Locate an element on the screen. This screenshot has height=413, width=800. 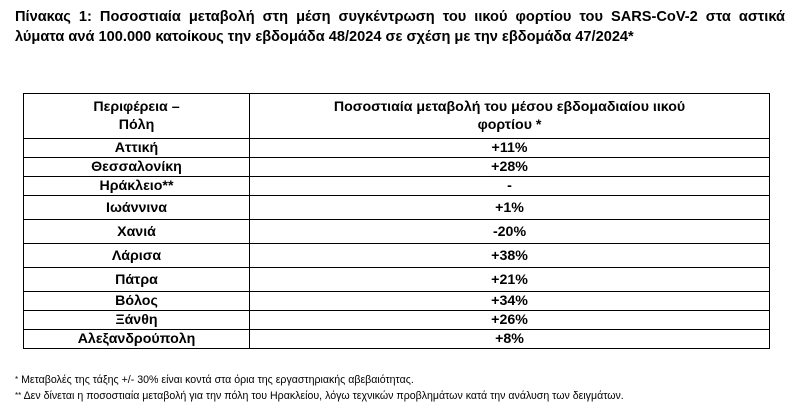
footnote-marker: * is located at coordinates (17, 379).